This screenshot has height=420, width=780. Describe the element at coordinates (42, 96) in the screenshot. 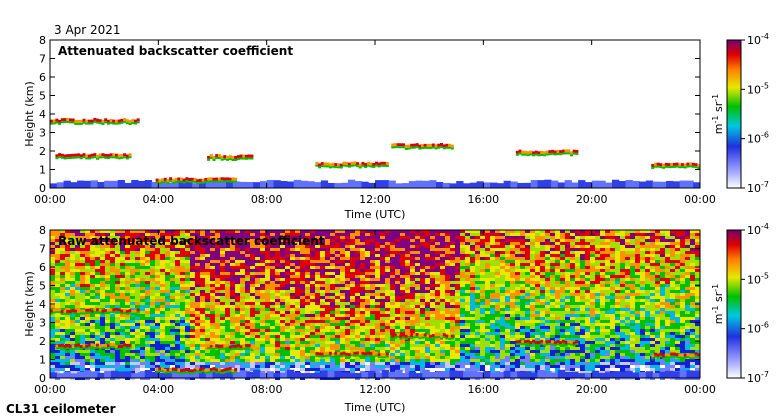

I see `y-tick-label: 5` at that location.